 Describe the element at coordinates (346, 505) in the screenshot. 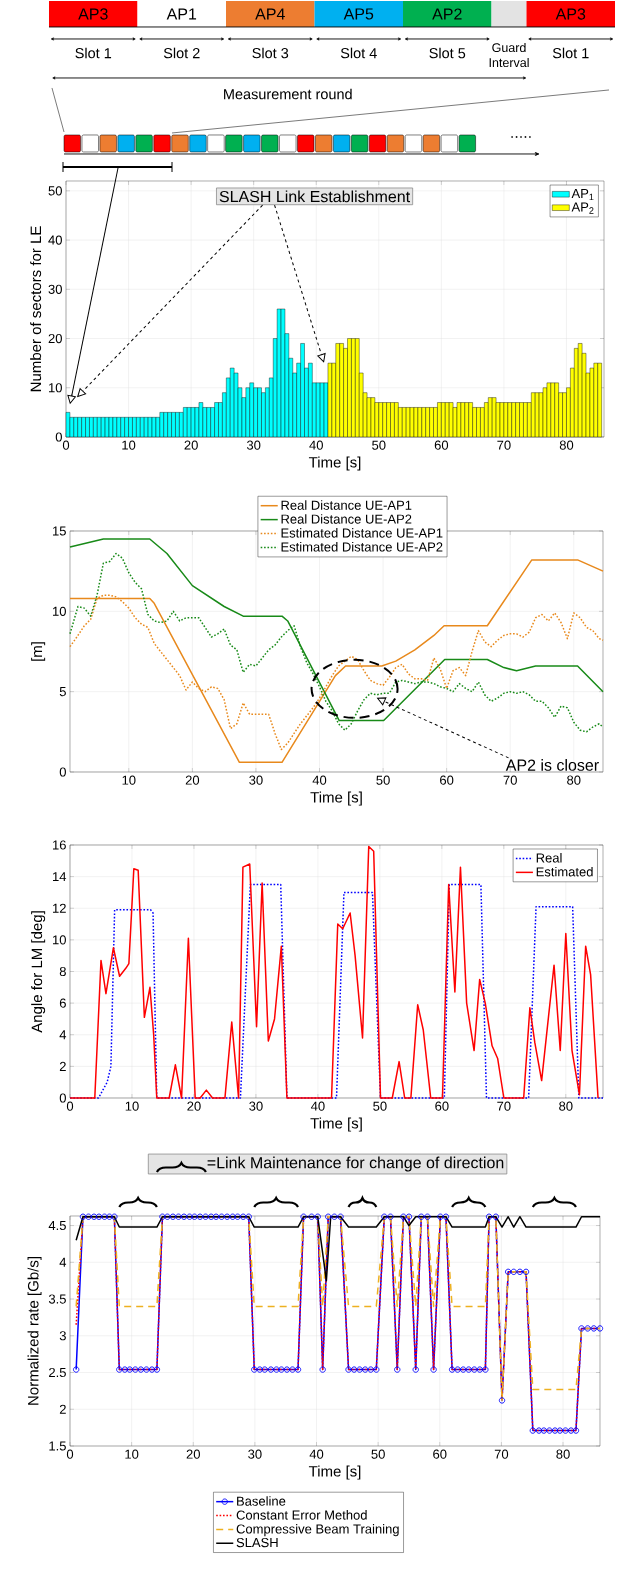

I see `legend-label: Real Distance UE-AP1` at that location.